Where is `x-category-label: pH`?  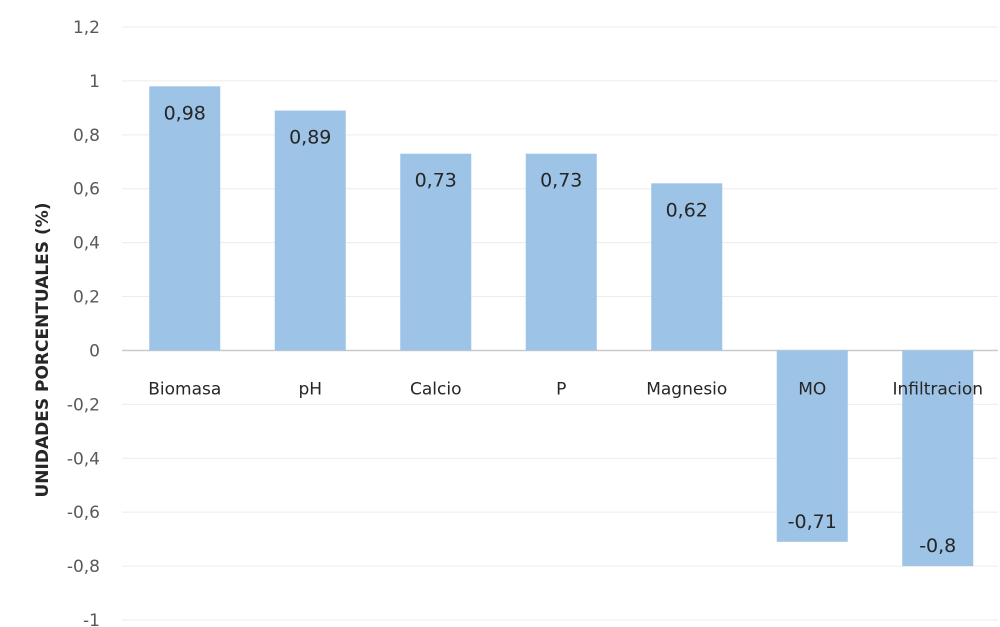 x-category-label: pH is located at coordinates (310, 389).